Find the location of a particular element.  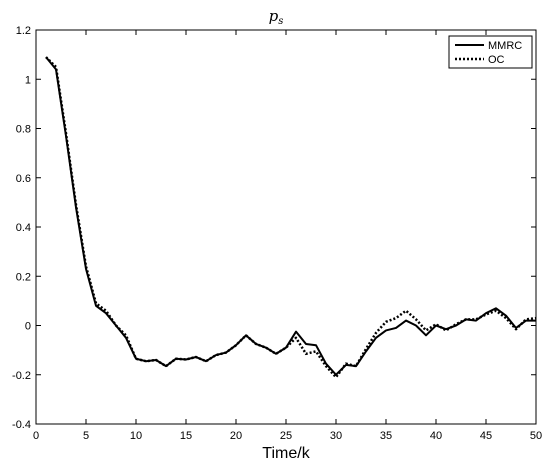

x-tick-label: 30 is located at coordinates (336, 436).